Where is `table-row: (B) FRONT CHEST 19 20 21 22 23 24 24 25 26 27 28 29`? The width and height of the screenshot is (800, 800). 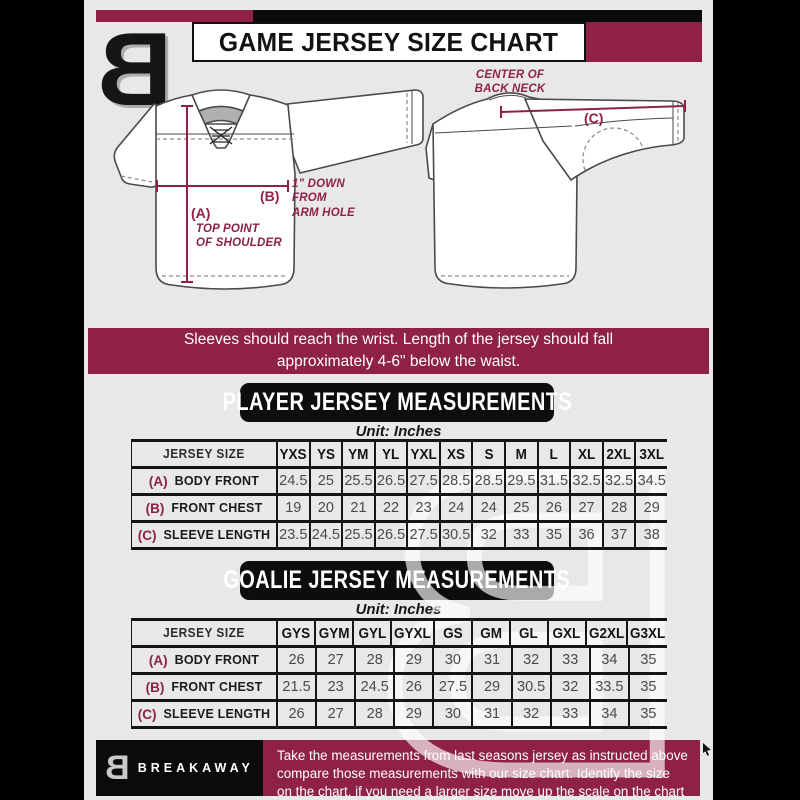
table-row: (B) FRONT CHEST 19 20 21 22 23 24 24 25 26 27 28 29 is located at coordinates (399, 509).